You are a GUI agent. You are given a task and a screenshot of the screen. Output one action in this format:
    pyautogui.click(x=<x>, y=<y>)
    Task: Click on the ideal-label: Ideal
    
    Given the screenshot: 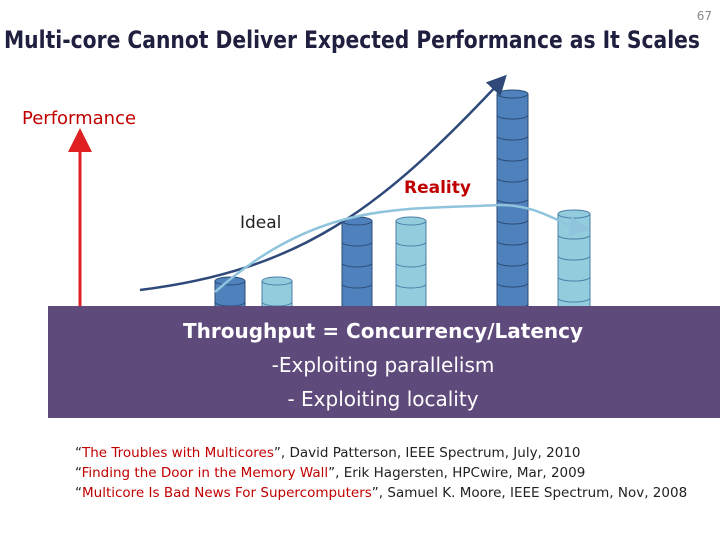 What is the action you would take?
    pyautogui.click(x=260, y=223)
    